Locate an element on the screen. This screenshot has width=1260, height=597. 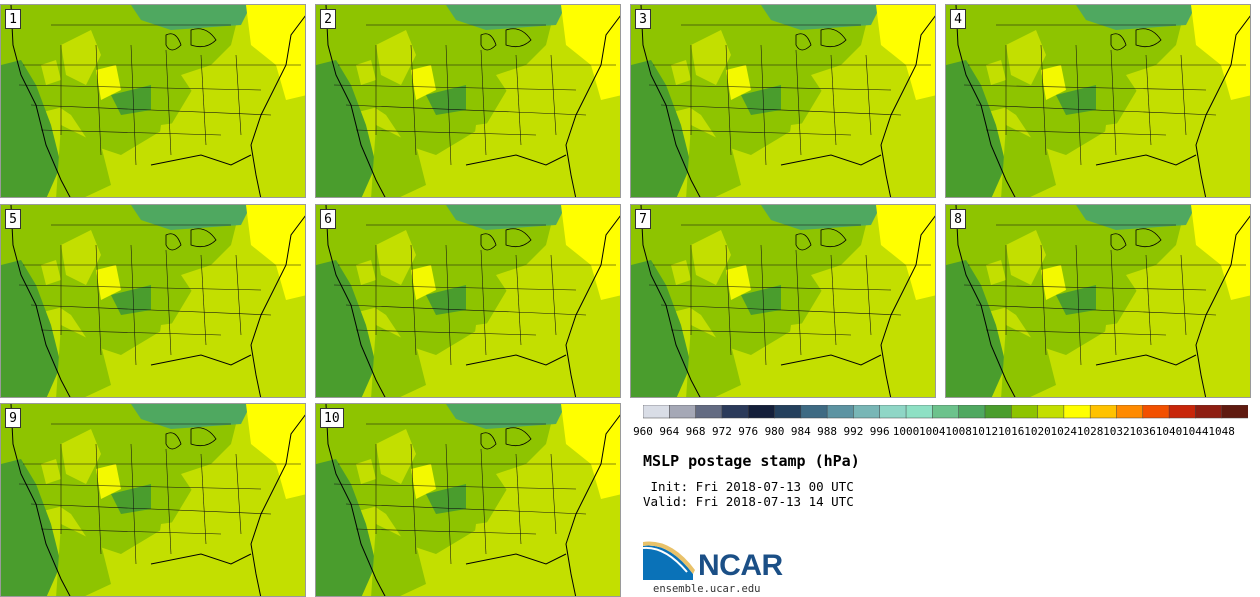
panel-label: 7 is located at coordinates (643, 219).